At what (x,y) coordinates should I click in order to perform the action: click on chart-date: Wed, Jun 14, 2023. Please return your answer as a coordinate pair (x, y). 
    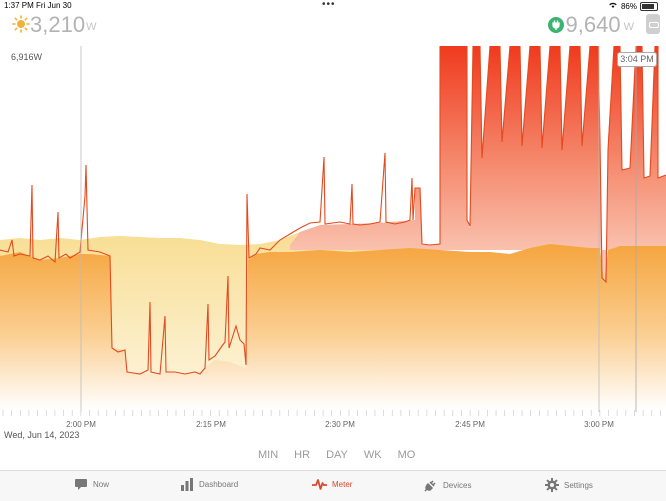
    Looking at the image, I should click on (42, 435).